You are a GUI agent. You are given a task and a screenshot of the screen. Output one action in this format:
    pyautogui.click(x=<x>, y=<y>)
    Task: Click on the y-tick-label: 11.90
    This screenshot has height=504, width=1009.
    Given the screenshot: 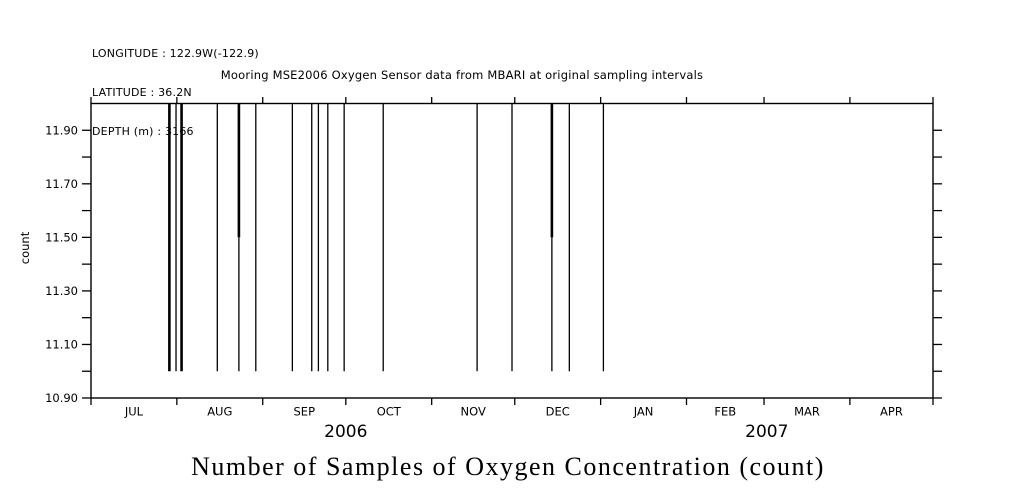 What is the action you would take?
    pyautogui.click(x=61, y=130)
    